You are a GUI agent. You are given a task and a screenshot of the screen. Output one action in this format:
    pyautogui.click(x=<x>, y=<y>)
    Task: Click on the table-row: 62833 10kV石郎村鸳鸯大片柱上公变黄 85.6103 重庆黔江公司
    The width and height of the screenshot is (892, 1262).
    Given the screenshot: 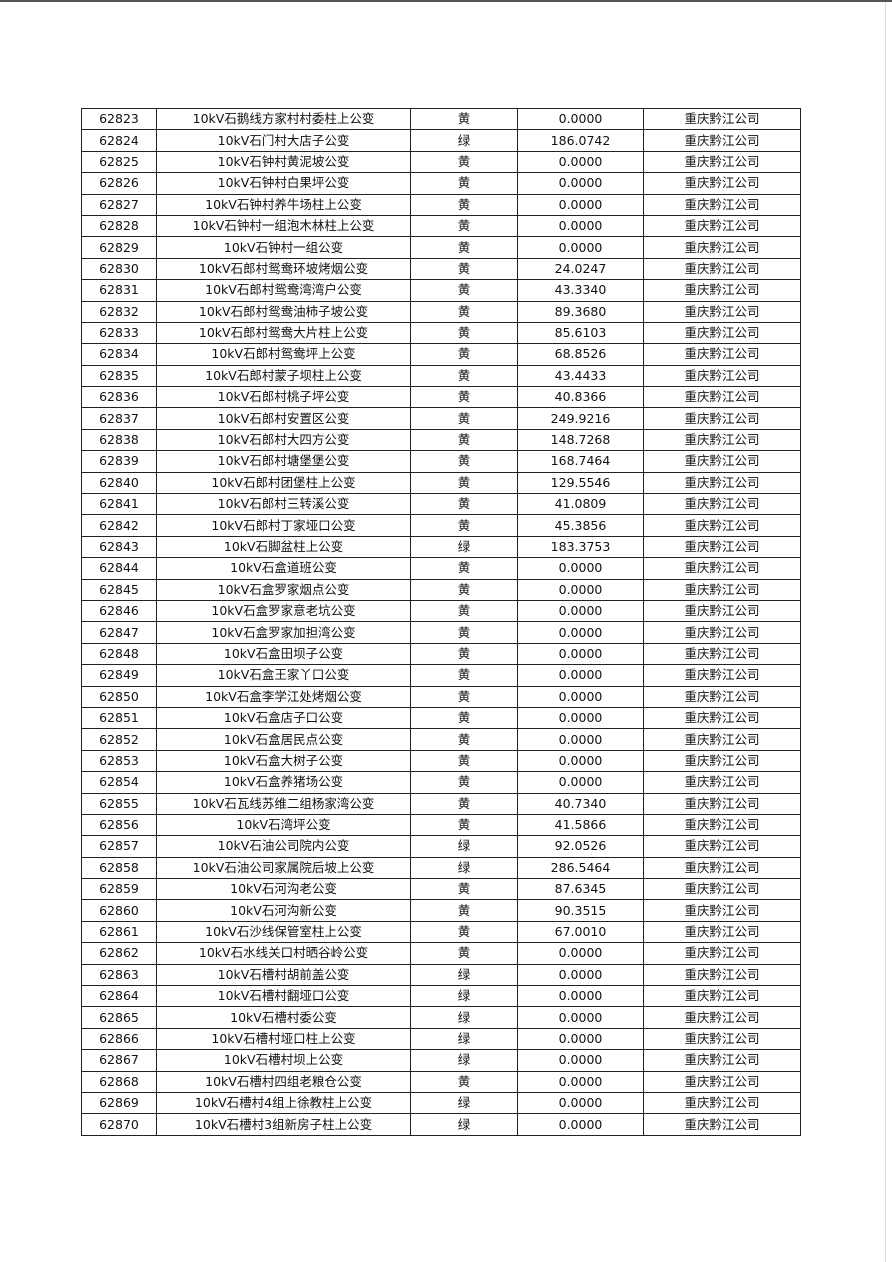 What is the action you would take?
    pyautogui.click(x=441, y=333)
    